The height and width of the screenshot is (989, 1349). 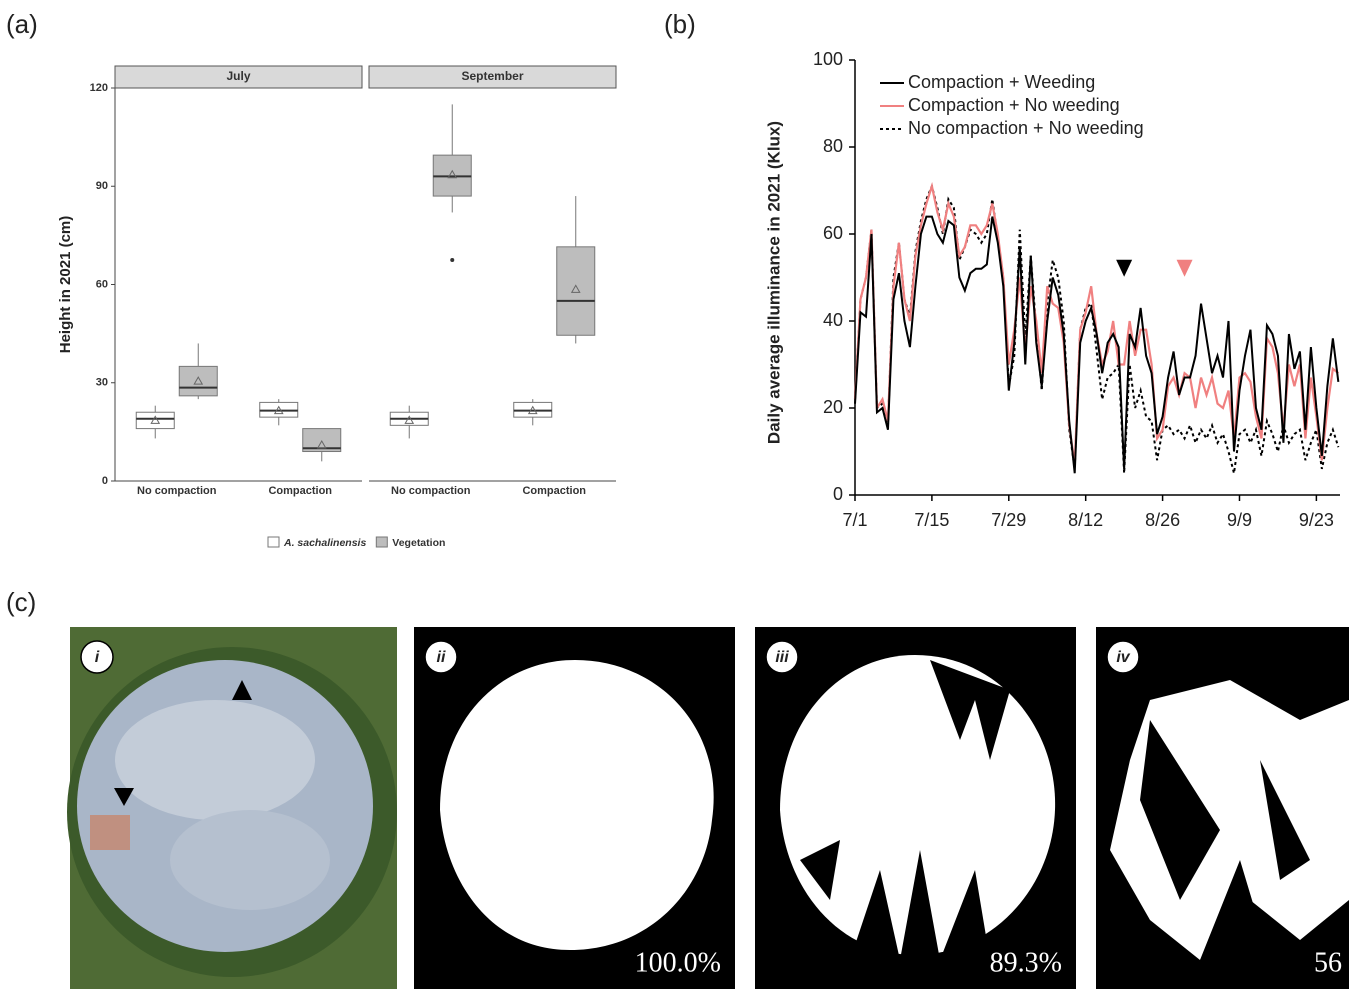 I want to click on photo-label: iii, so click(x=782, y=657).